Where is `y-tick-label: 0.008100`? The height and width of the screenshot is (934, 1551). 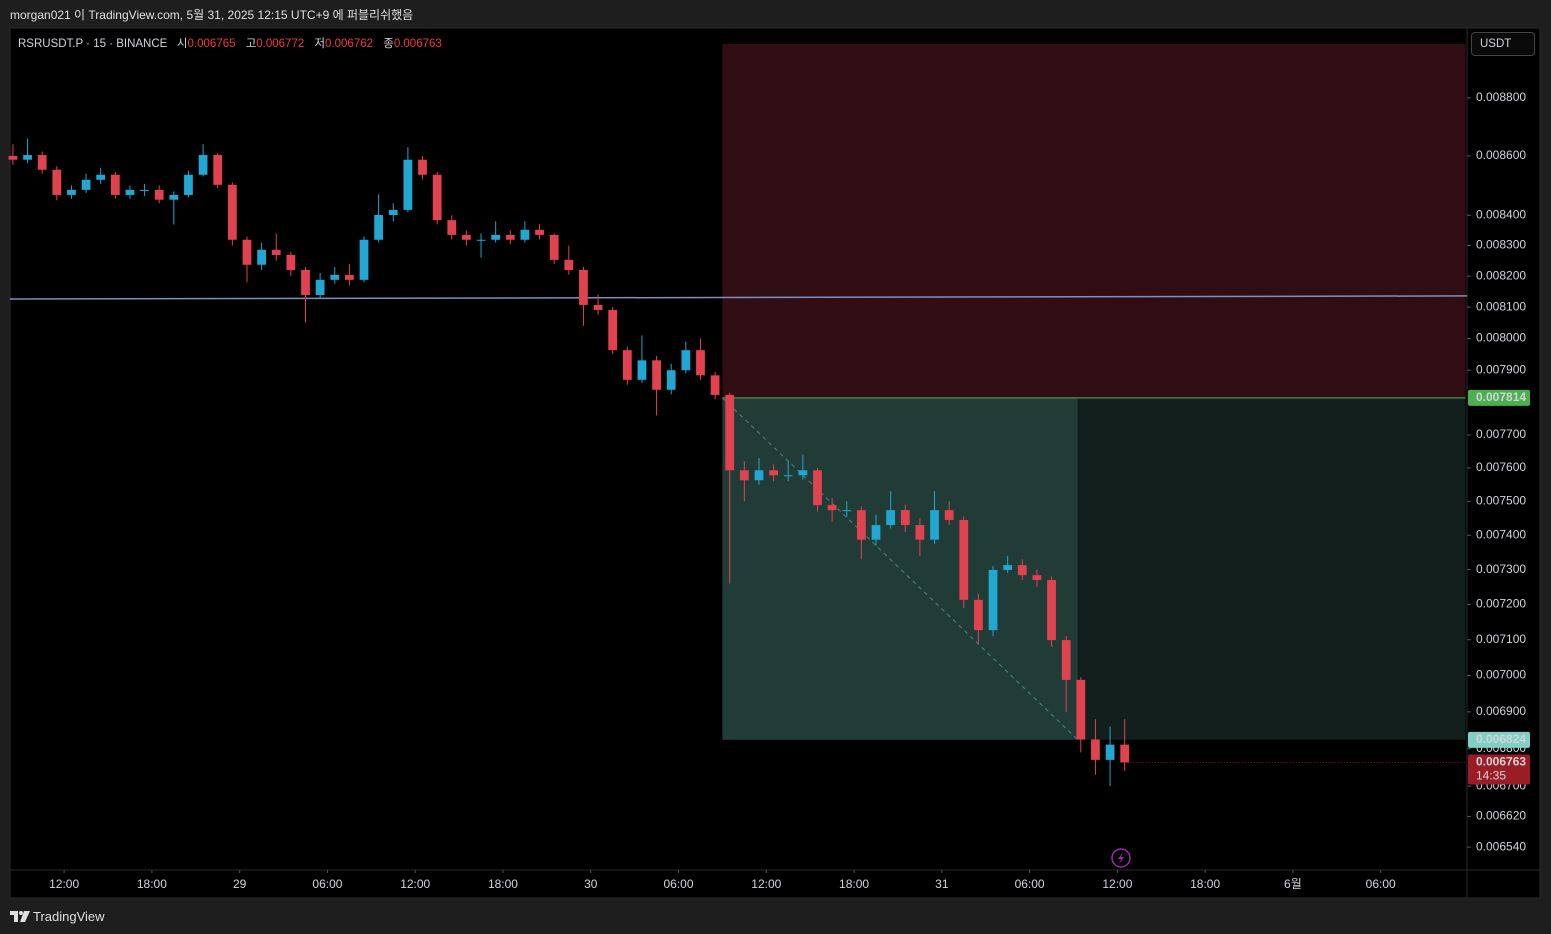 y-tick-label: 0.008100 is located at coordinates (1501, 306).